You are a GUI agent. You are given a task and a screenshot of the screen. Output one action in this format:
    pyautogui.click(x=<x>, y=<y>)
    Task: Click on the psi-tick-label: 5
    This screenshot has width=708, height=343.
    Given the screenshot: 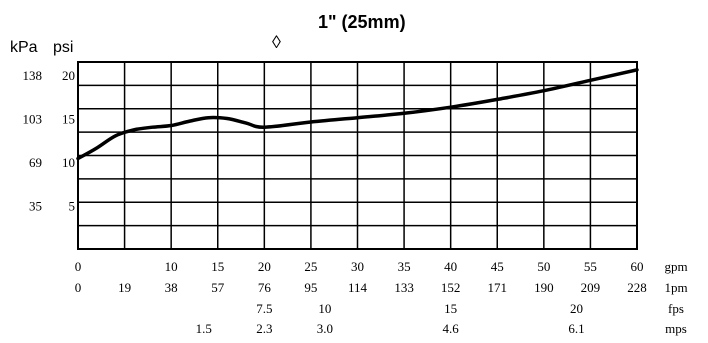 What is the action you would take?
    pyautogui.click(x=72, y=206)
    